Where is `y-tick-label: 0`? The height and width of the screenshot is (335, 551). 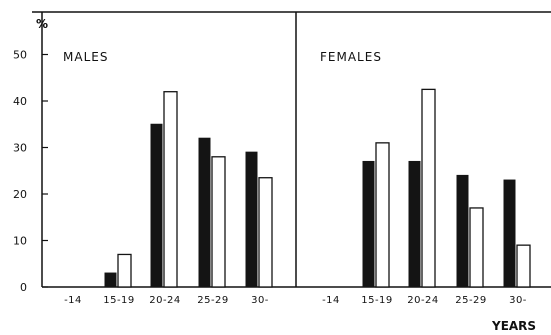
y-tick-label: 0 is located at coordinates (23, 287).